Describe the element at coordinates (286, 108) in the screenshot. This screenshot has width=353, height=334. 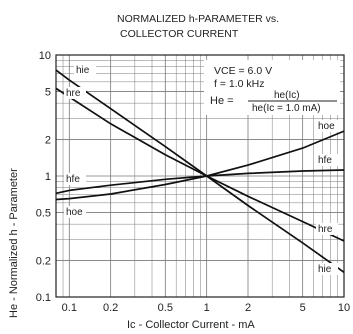
I see `annotation-eq-denominator: he(Ic = 1.0 mA)` at that location.